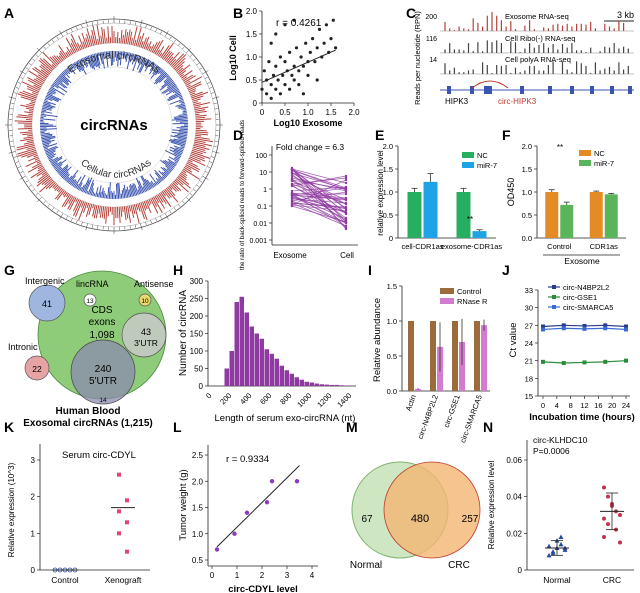 The image size is (640, 593). What do you see at coordinates (411, 13) in the screenshot?
I see `panel-letter-c: C` at bounding box center [411, 13].